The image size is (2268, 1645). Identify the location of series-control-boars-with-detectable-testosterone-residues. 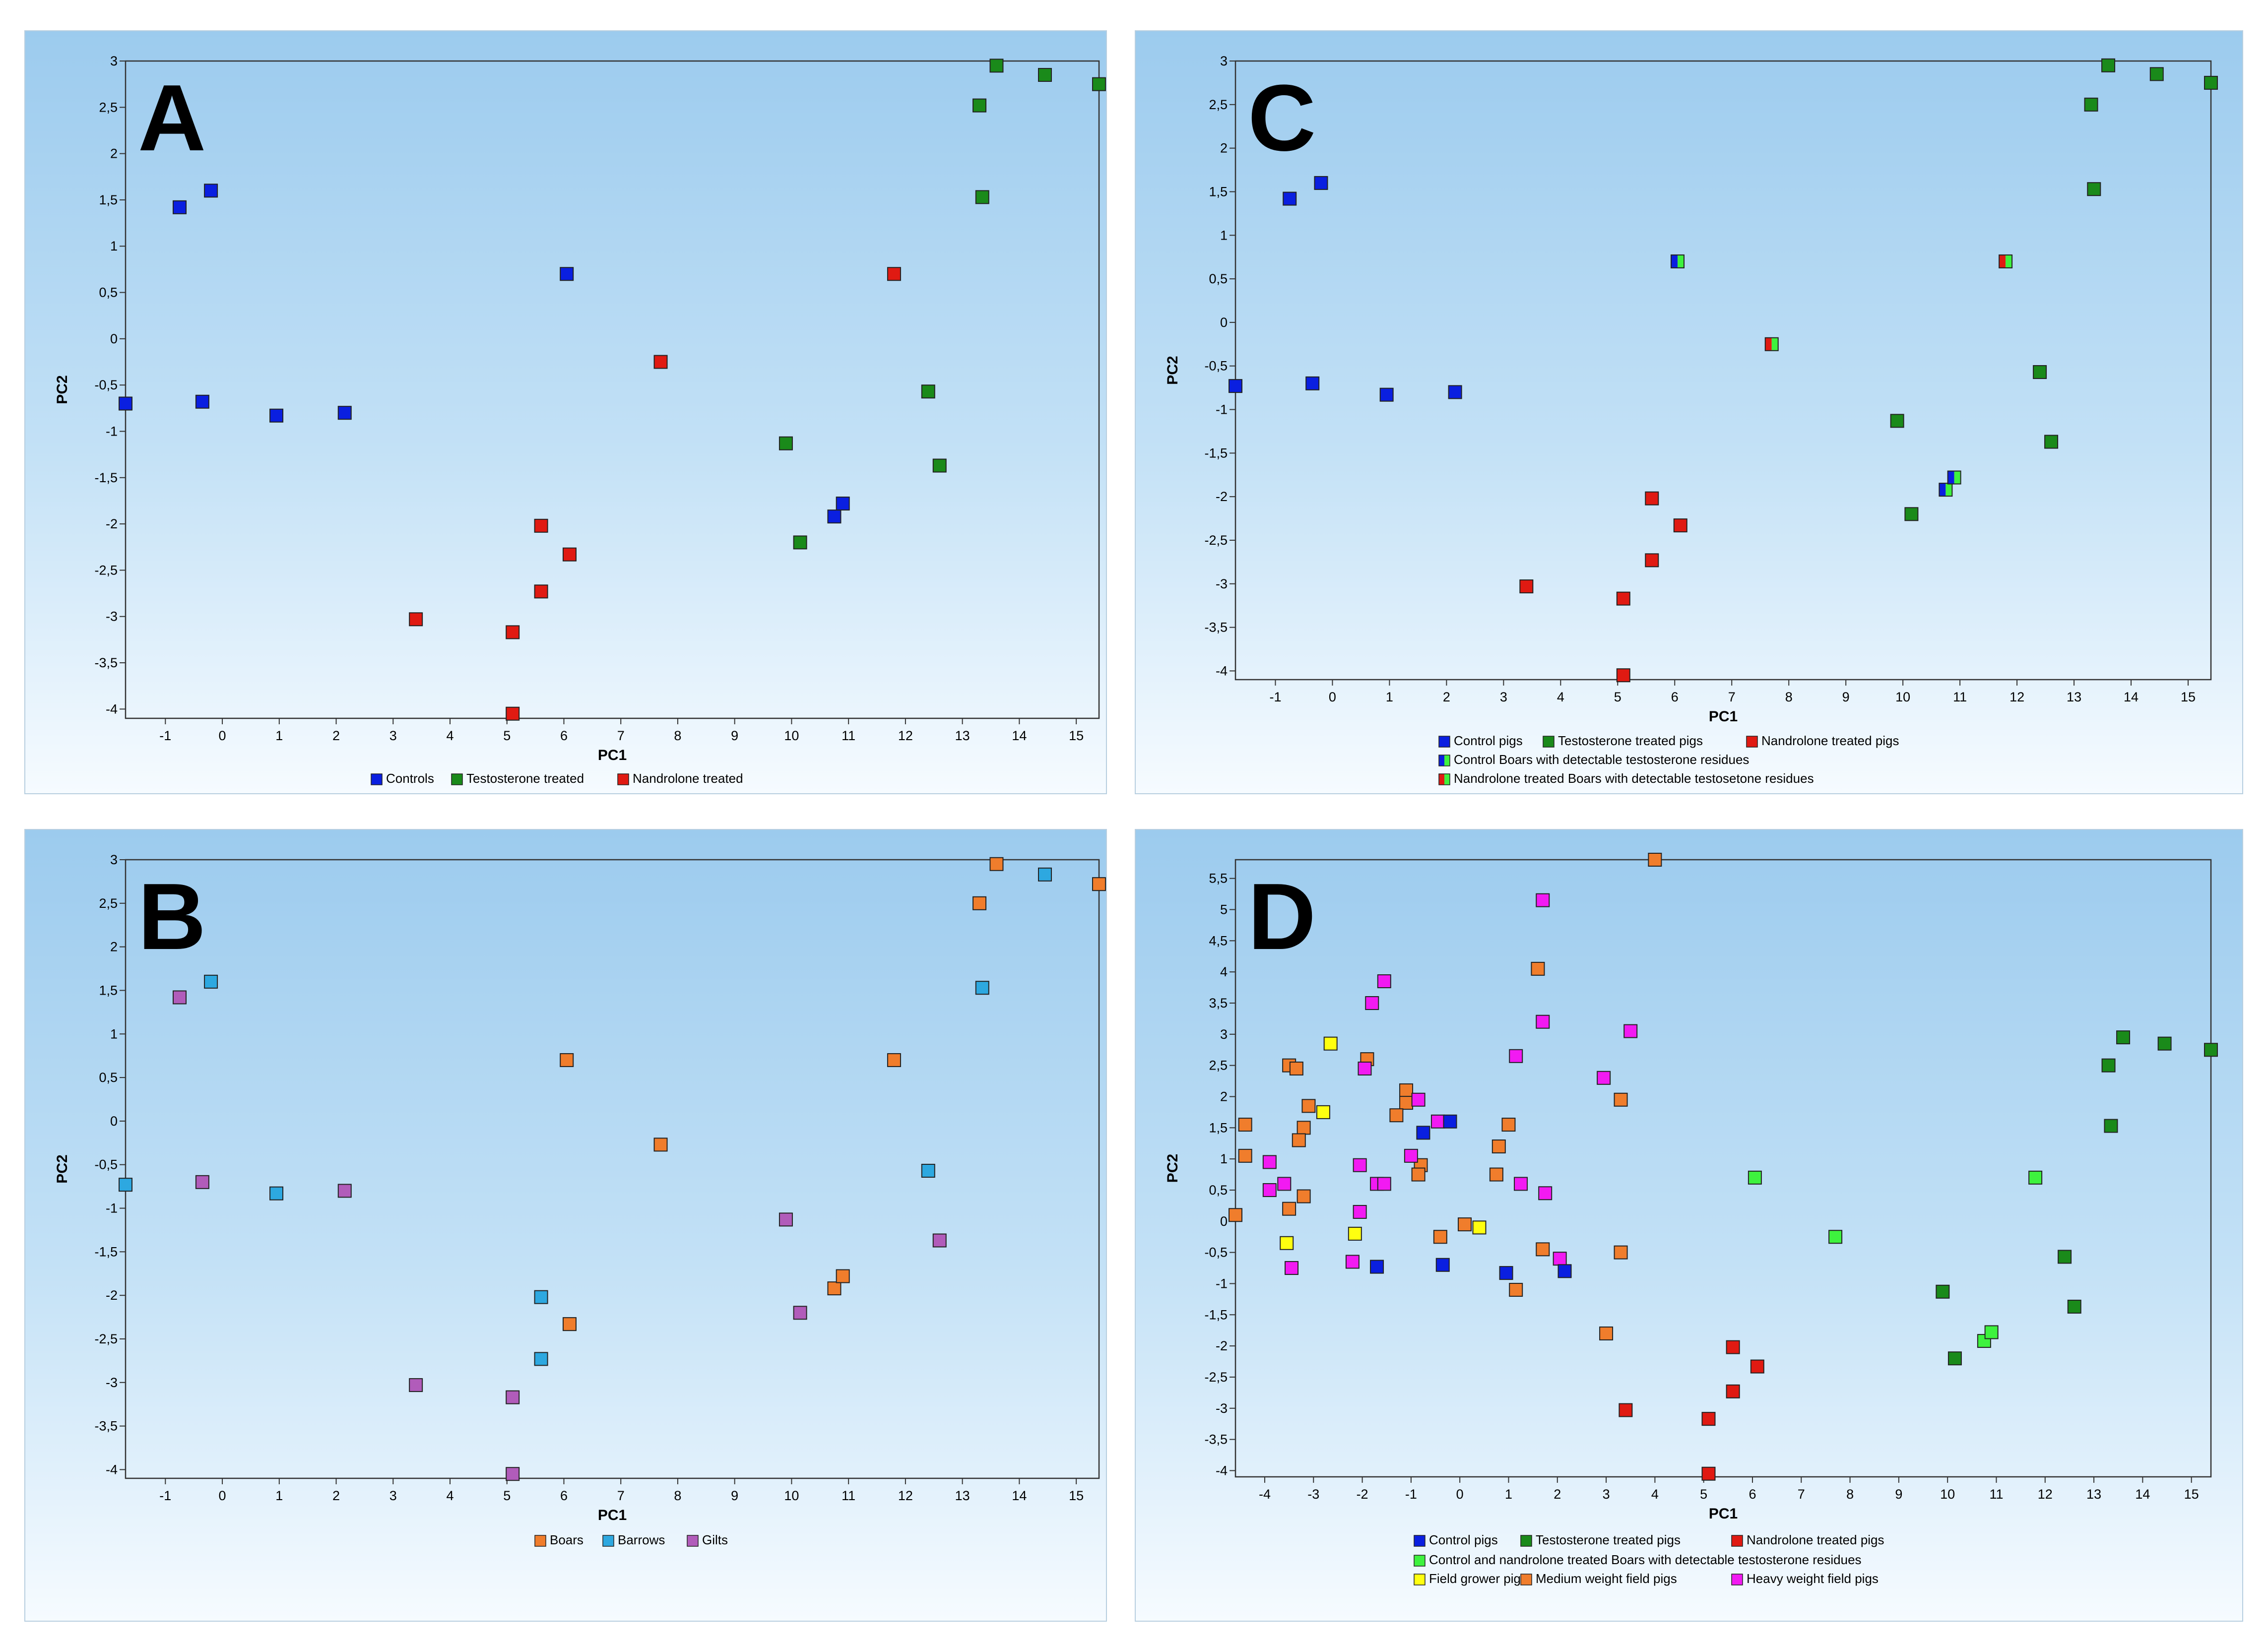
(1816, 375).